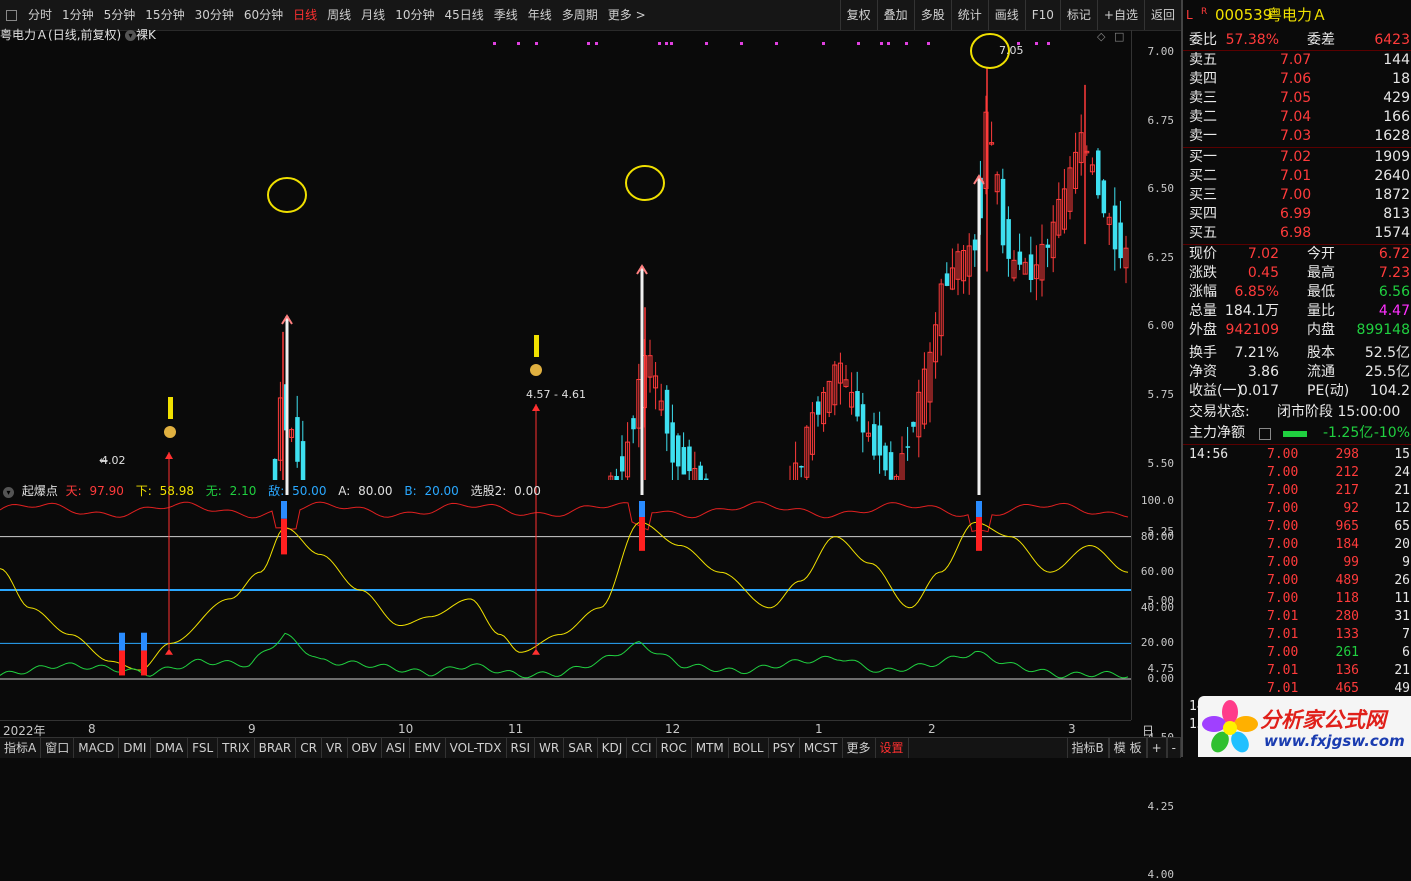 The height and width of the screenshot is (881, 1411). Describe the element at coordinates (1283, 616) in the screenshot. I see `tick-price: 7.01` at that location.